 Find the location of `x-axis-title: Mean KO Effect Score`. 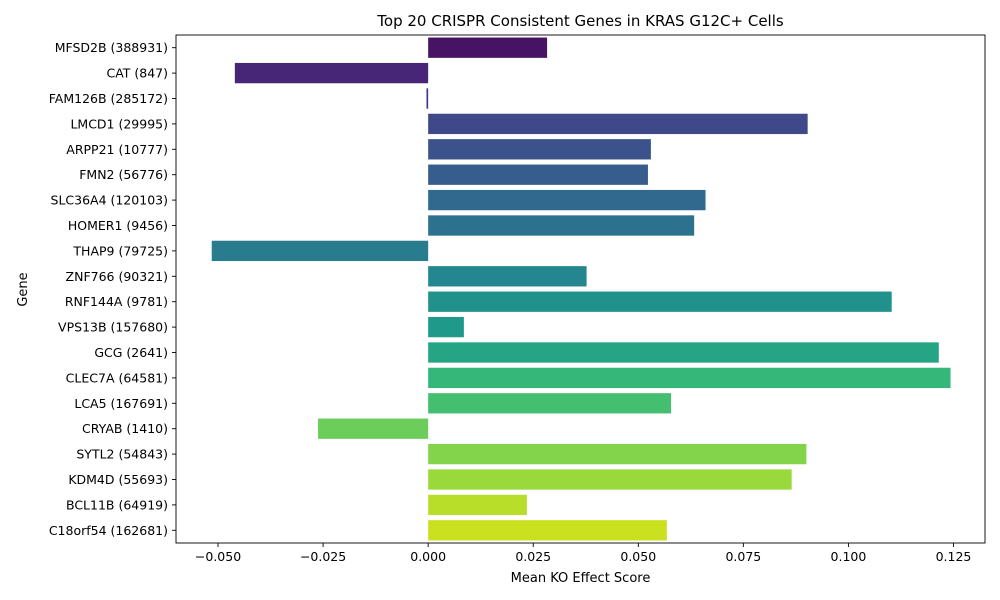

x-axis-title: Mean KO Effect Score is located at coordinates (581, 578).